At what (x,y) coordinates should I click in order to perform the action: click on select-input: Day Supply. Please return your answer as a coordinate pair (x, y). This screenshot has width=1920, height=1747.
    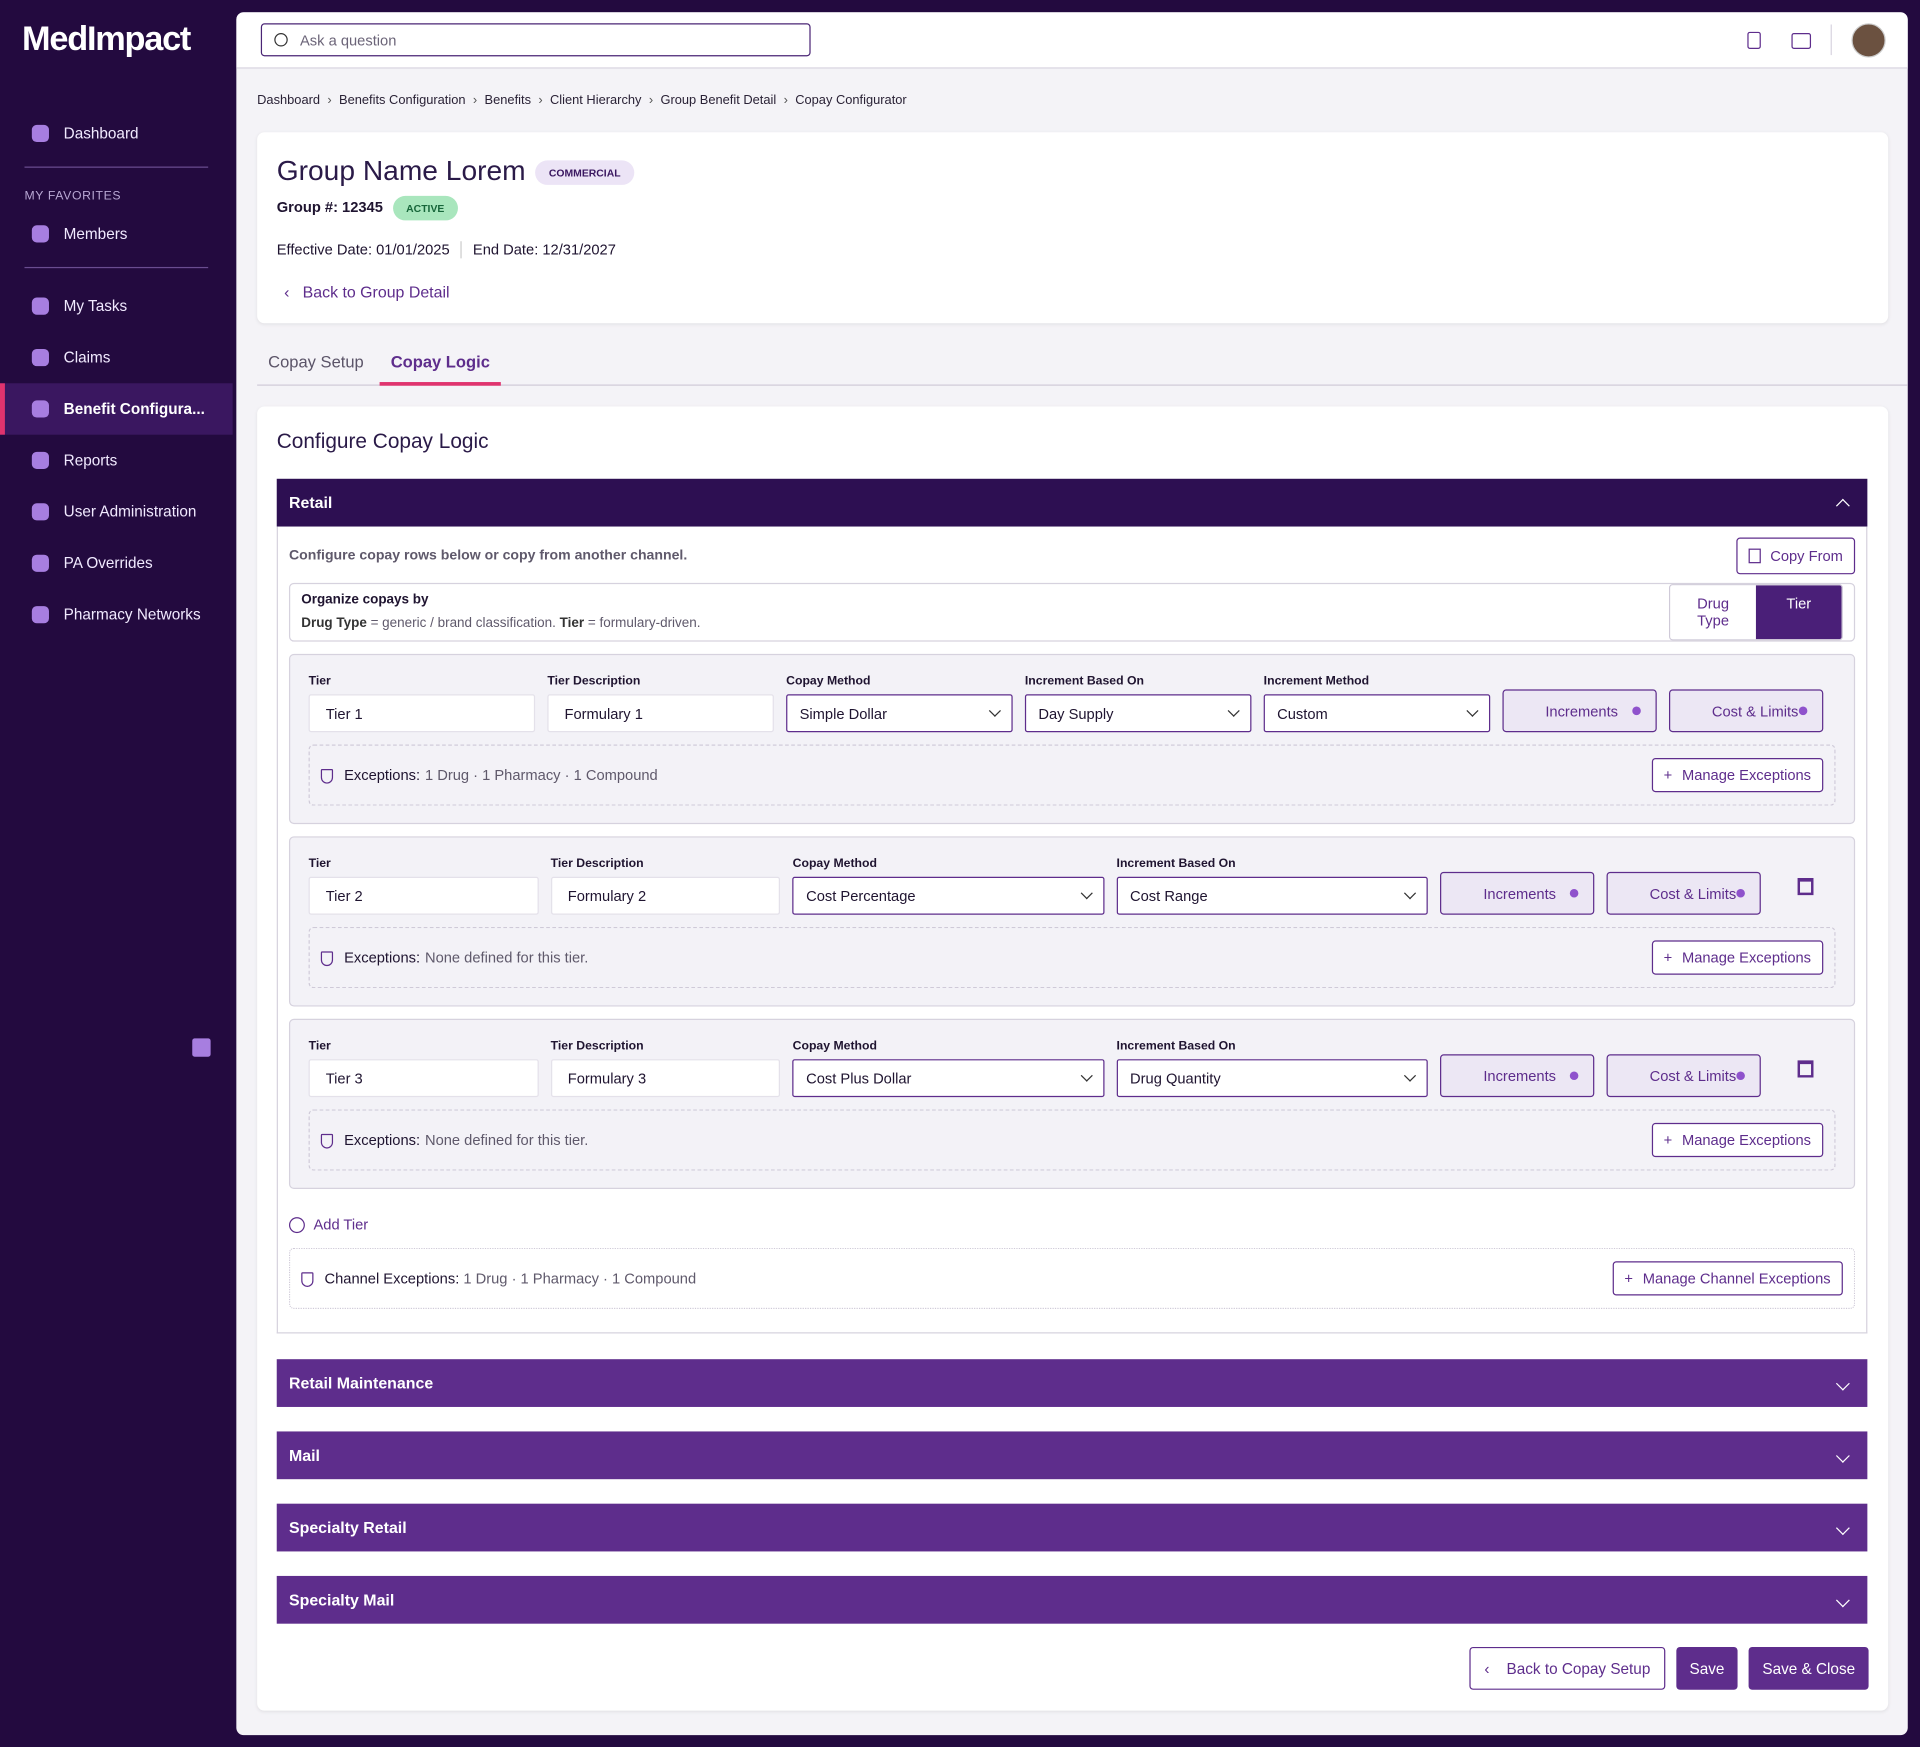
    Looking at the image, I should click on (1138, 713).